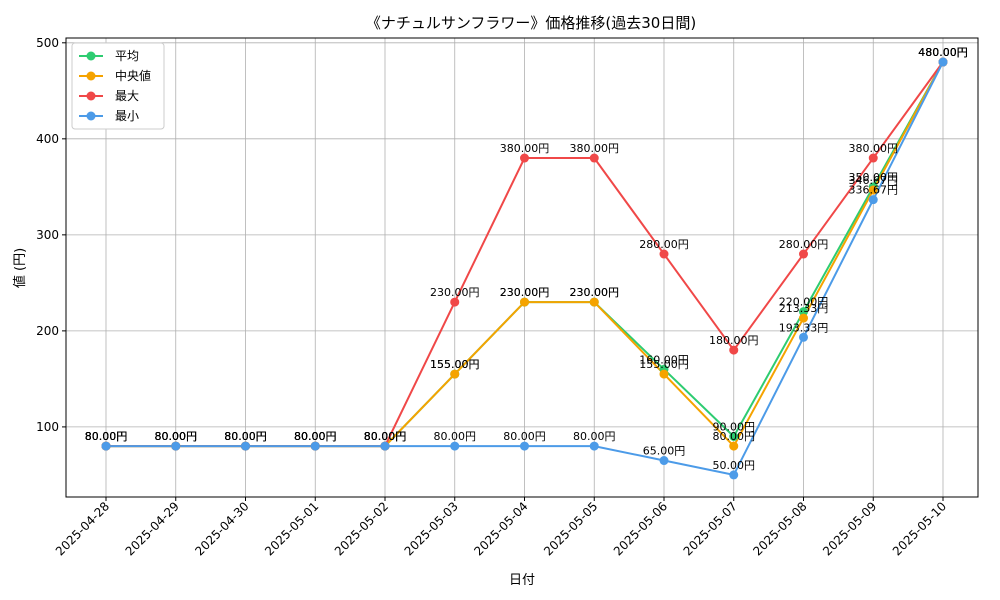 This screenshot has height=600, width=1000. What do you see at coordinates (127, 56) in the screenshot?
I see `legend-label: 平均` at bounding box center [127, 56].